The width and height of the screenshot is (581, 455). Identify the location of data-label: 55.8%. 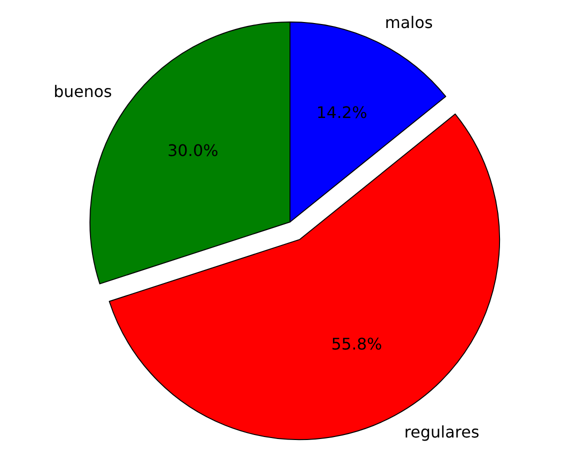
(356, 344).